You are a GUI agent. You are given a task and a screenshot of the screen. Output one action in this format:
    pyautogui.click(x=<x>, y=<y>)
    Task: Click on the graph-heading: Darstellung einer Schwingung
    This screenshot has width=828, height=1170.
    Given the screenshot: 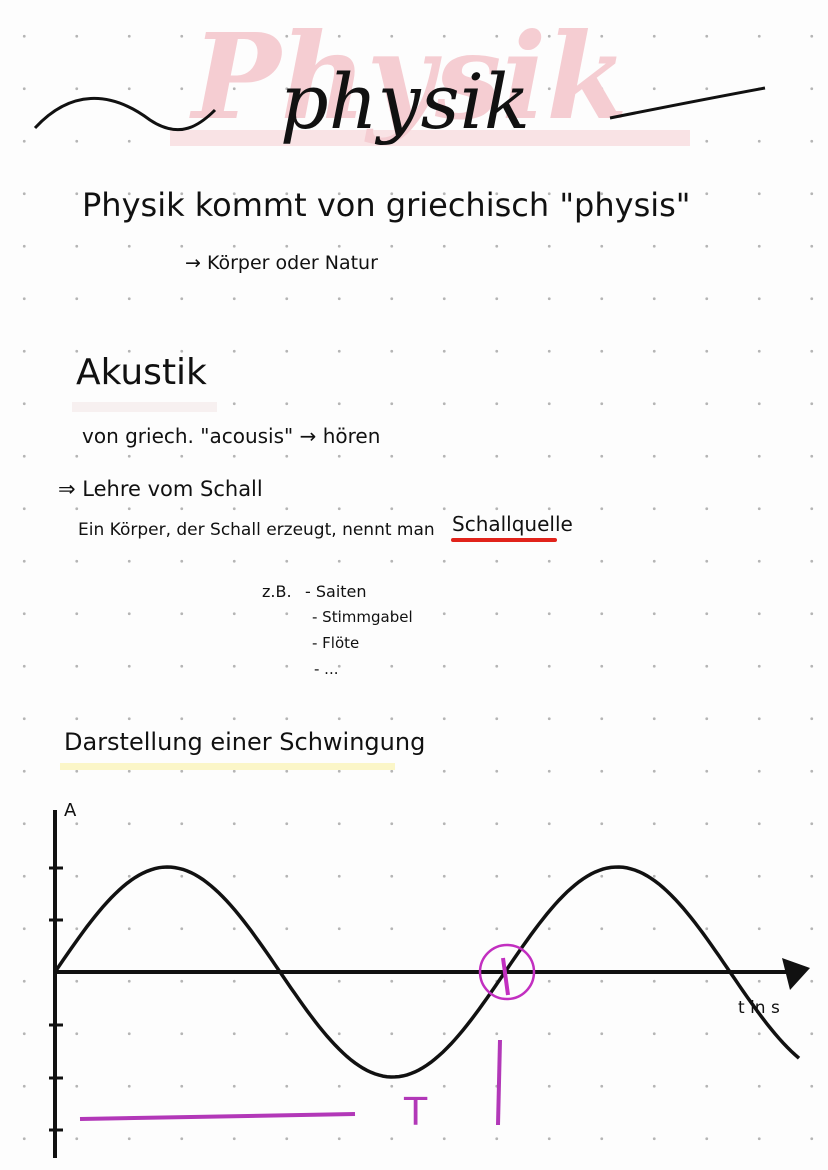 What is the action you would take?
    pyautogui.click(x=245, y=742)
    